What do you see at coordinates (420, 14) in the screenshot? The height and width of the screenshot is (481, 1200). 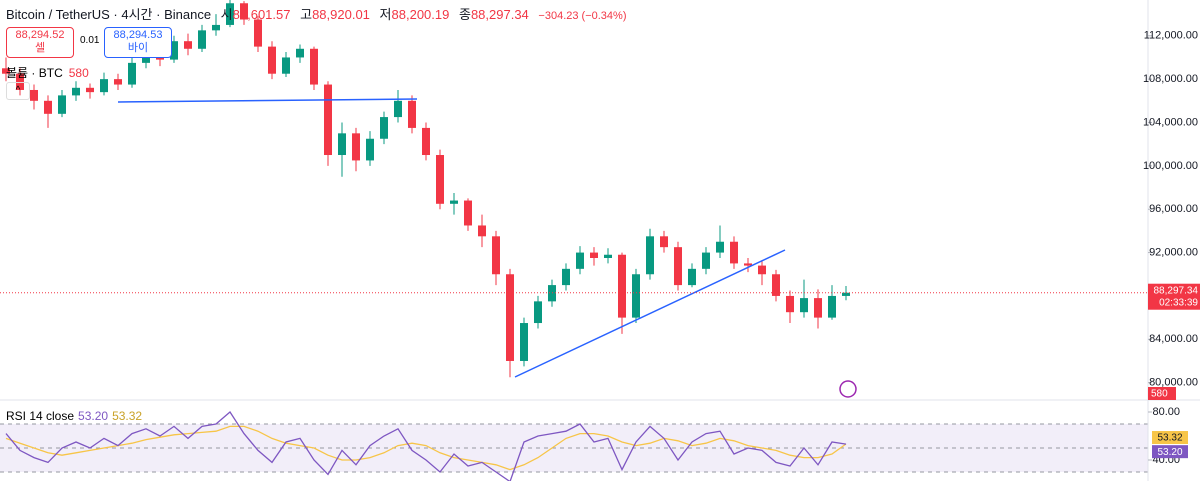 I see `low: 88,200.19` at bounding box center [420, 14].